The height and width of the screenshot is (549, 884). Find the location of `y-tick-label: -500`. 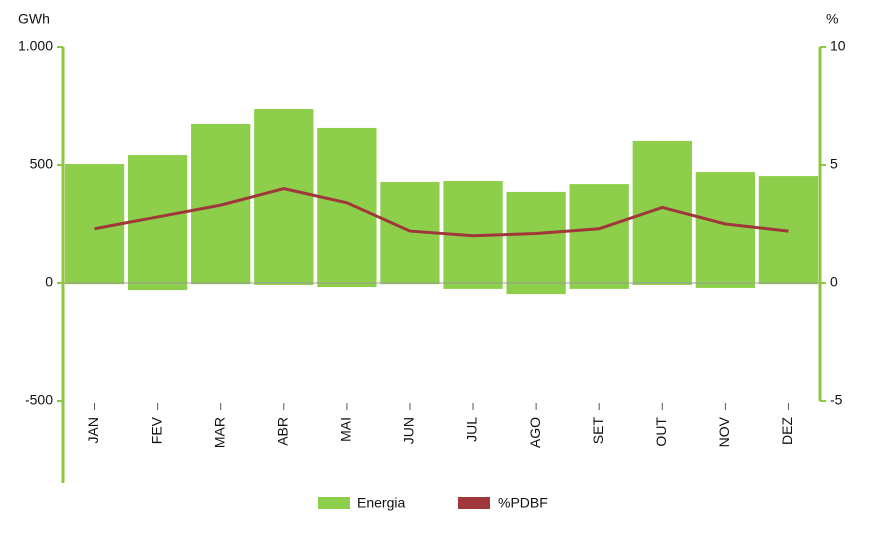

y-tick-label: -500 is located at coordinates (39, 400).